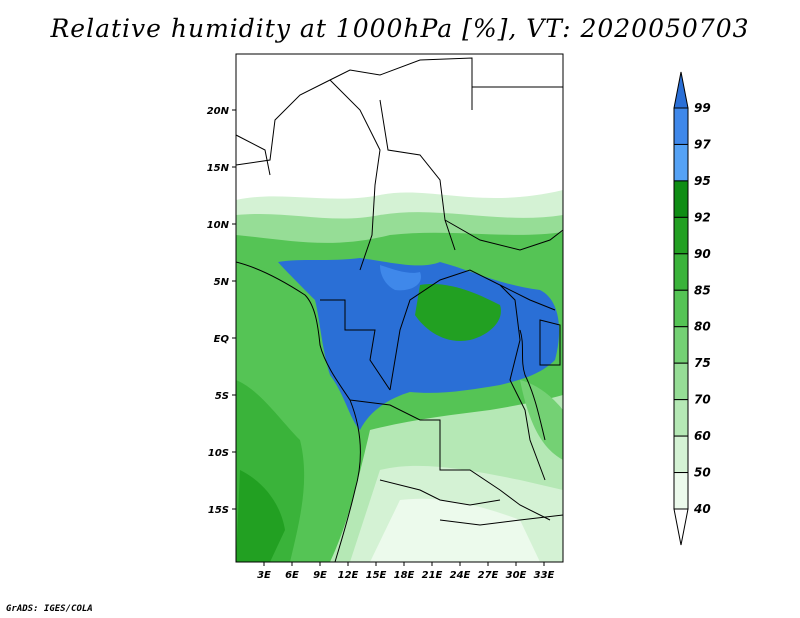 This screenshot has height=618, width=800. Describe the element at coordinates (348, 575) in the screenshot. I see `lon-tick-label: 12E` at that location.